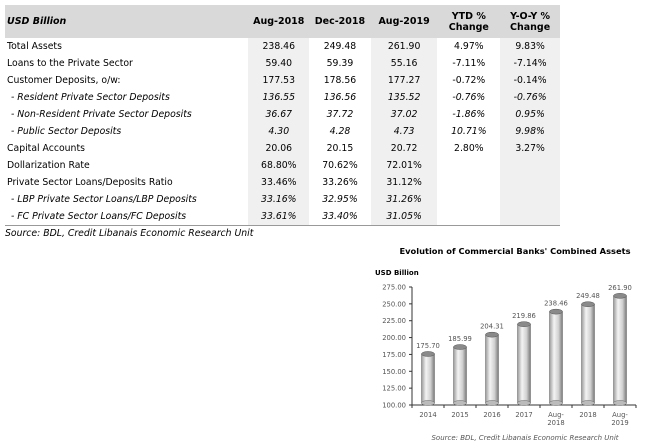  What do you see at coordinates (394, 389) in the screenshot?
I see `y-tick-label: 125.00` at bounding box center [394, 389].